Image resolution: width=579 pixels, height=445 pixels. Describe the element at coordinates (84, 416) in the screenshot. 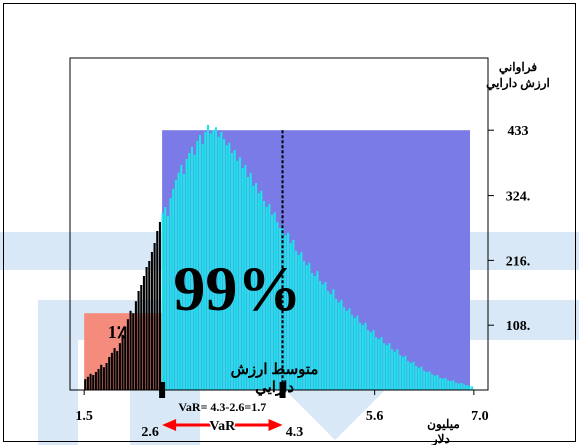

I see `x-tick-label: 1.5` at that location.